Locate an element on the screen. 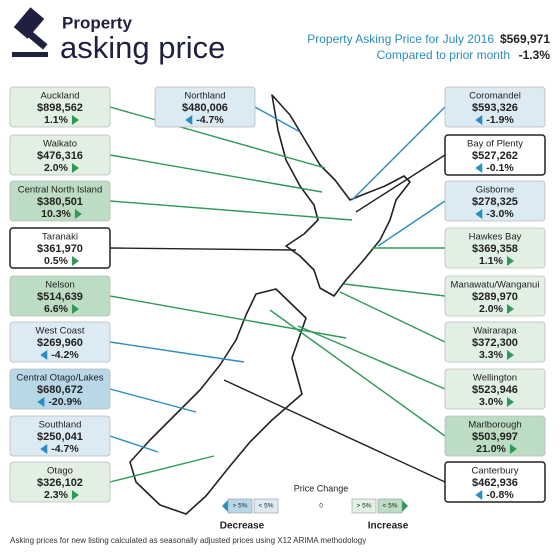 This screenshot has height=556, width=560. region-name: Canterbury is located at coordinates (495, 471).